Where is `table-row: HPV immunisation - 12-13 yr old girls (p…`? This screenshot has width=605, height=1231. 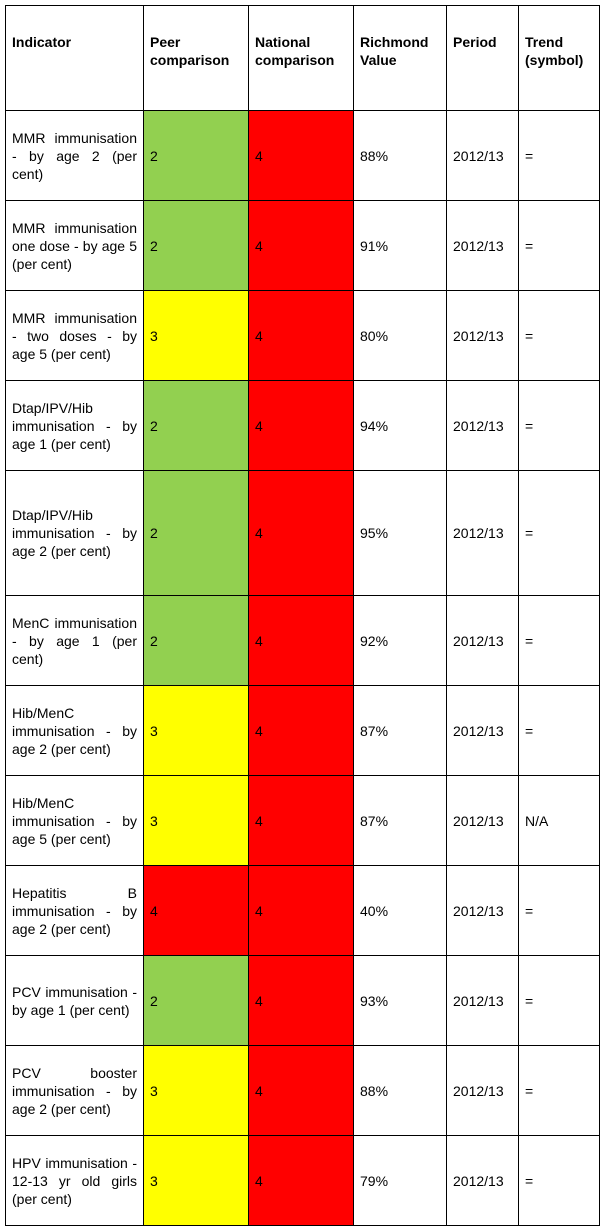 table-row: HPV immunisation - 12-13 yr old girls (p… is located at coordinates (302, 1180).